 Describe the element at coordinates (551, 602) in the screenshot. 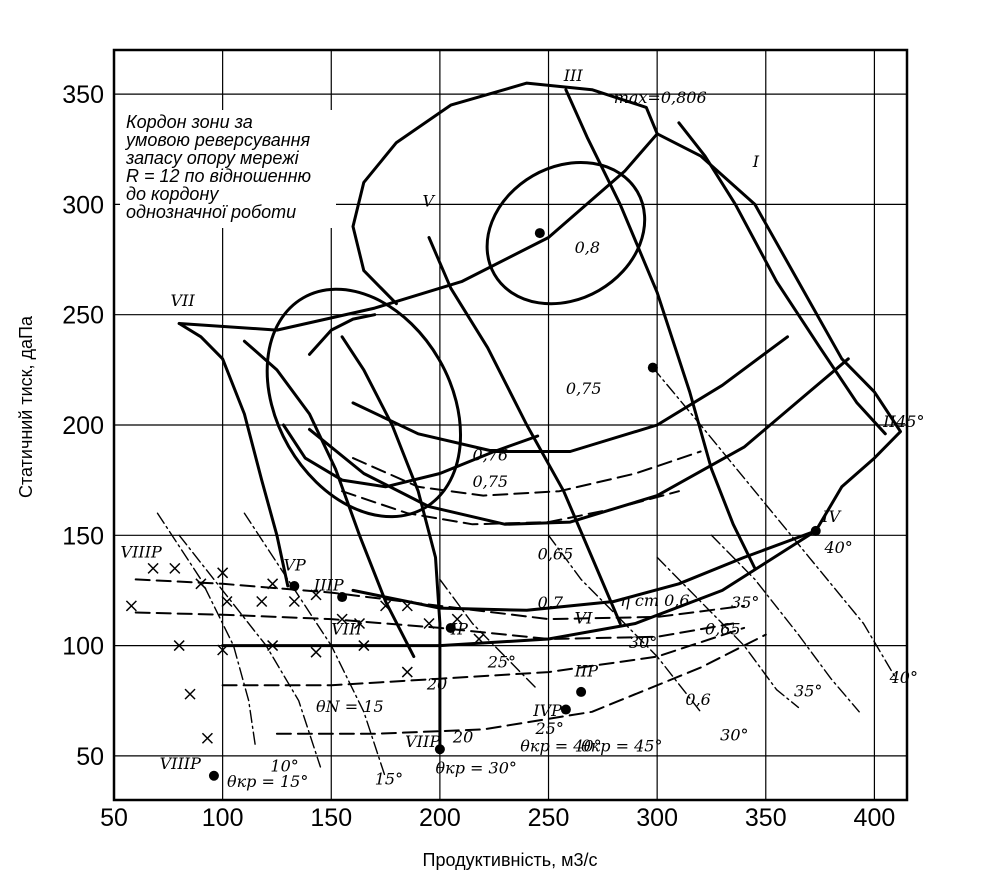

I see `curve-label: 0,7` at that location.